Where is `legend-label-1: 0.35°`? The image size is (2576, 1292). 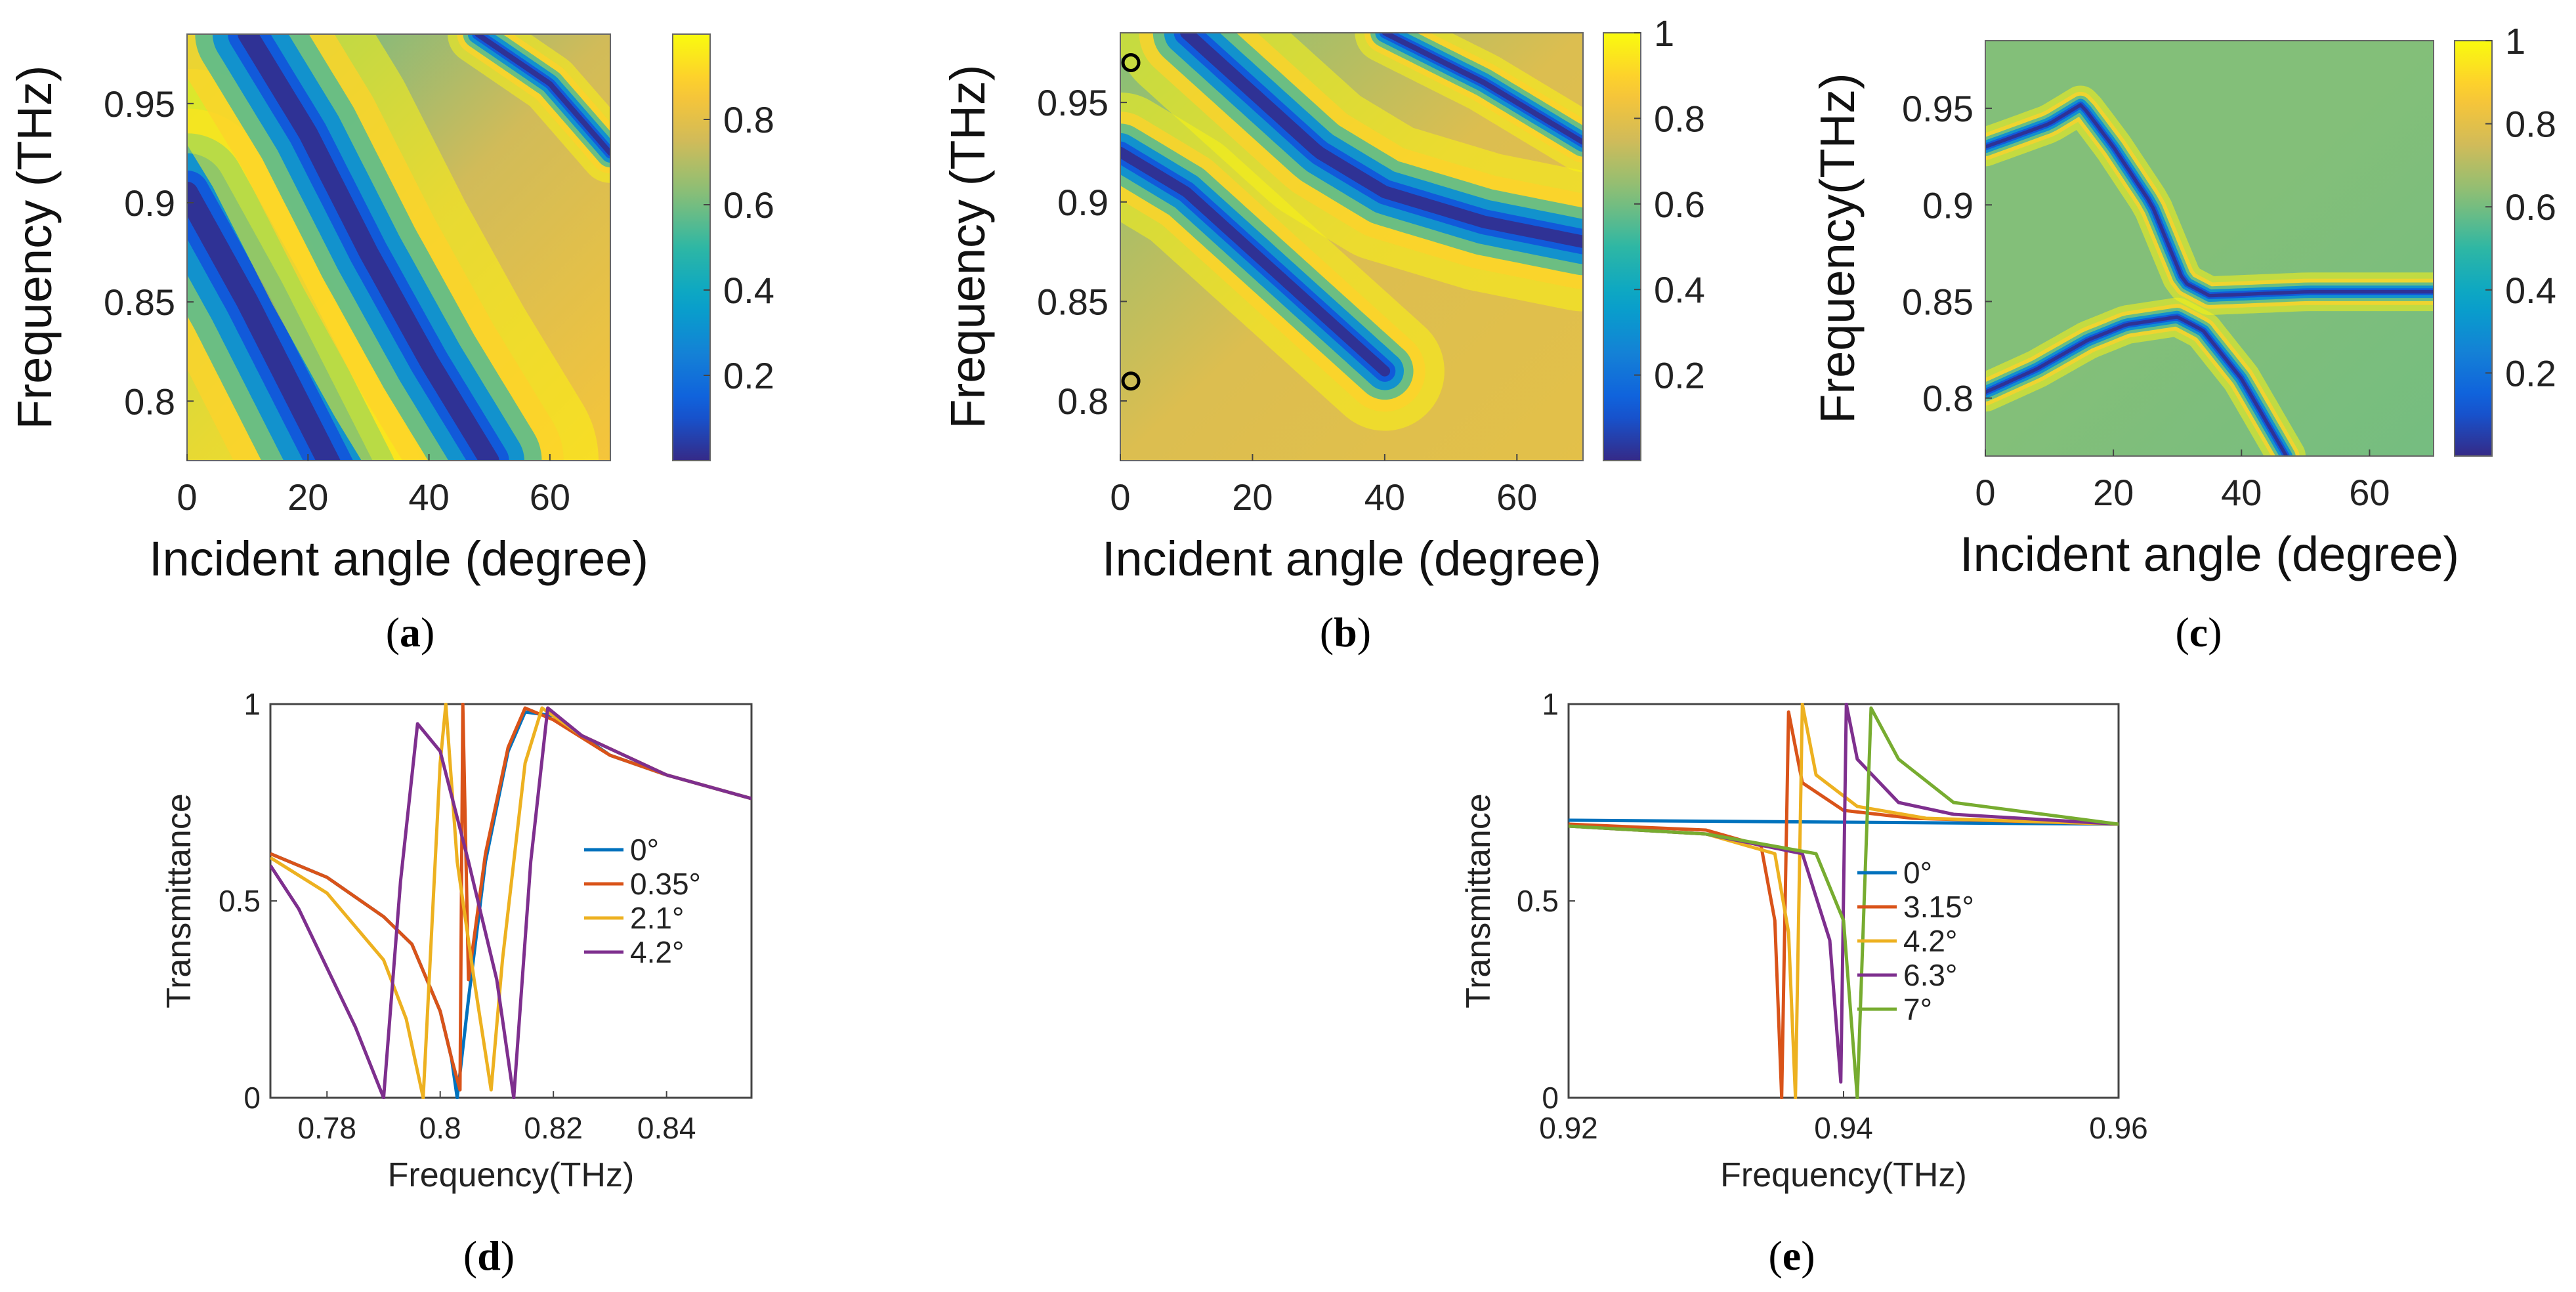 legend-label-1: 0.35° is located at coordinates (665, 884).